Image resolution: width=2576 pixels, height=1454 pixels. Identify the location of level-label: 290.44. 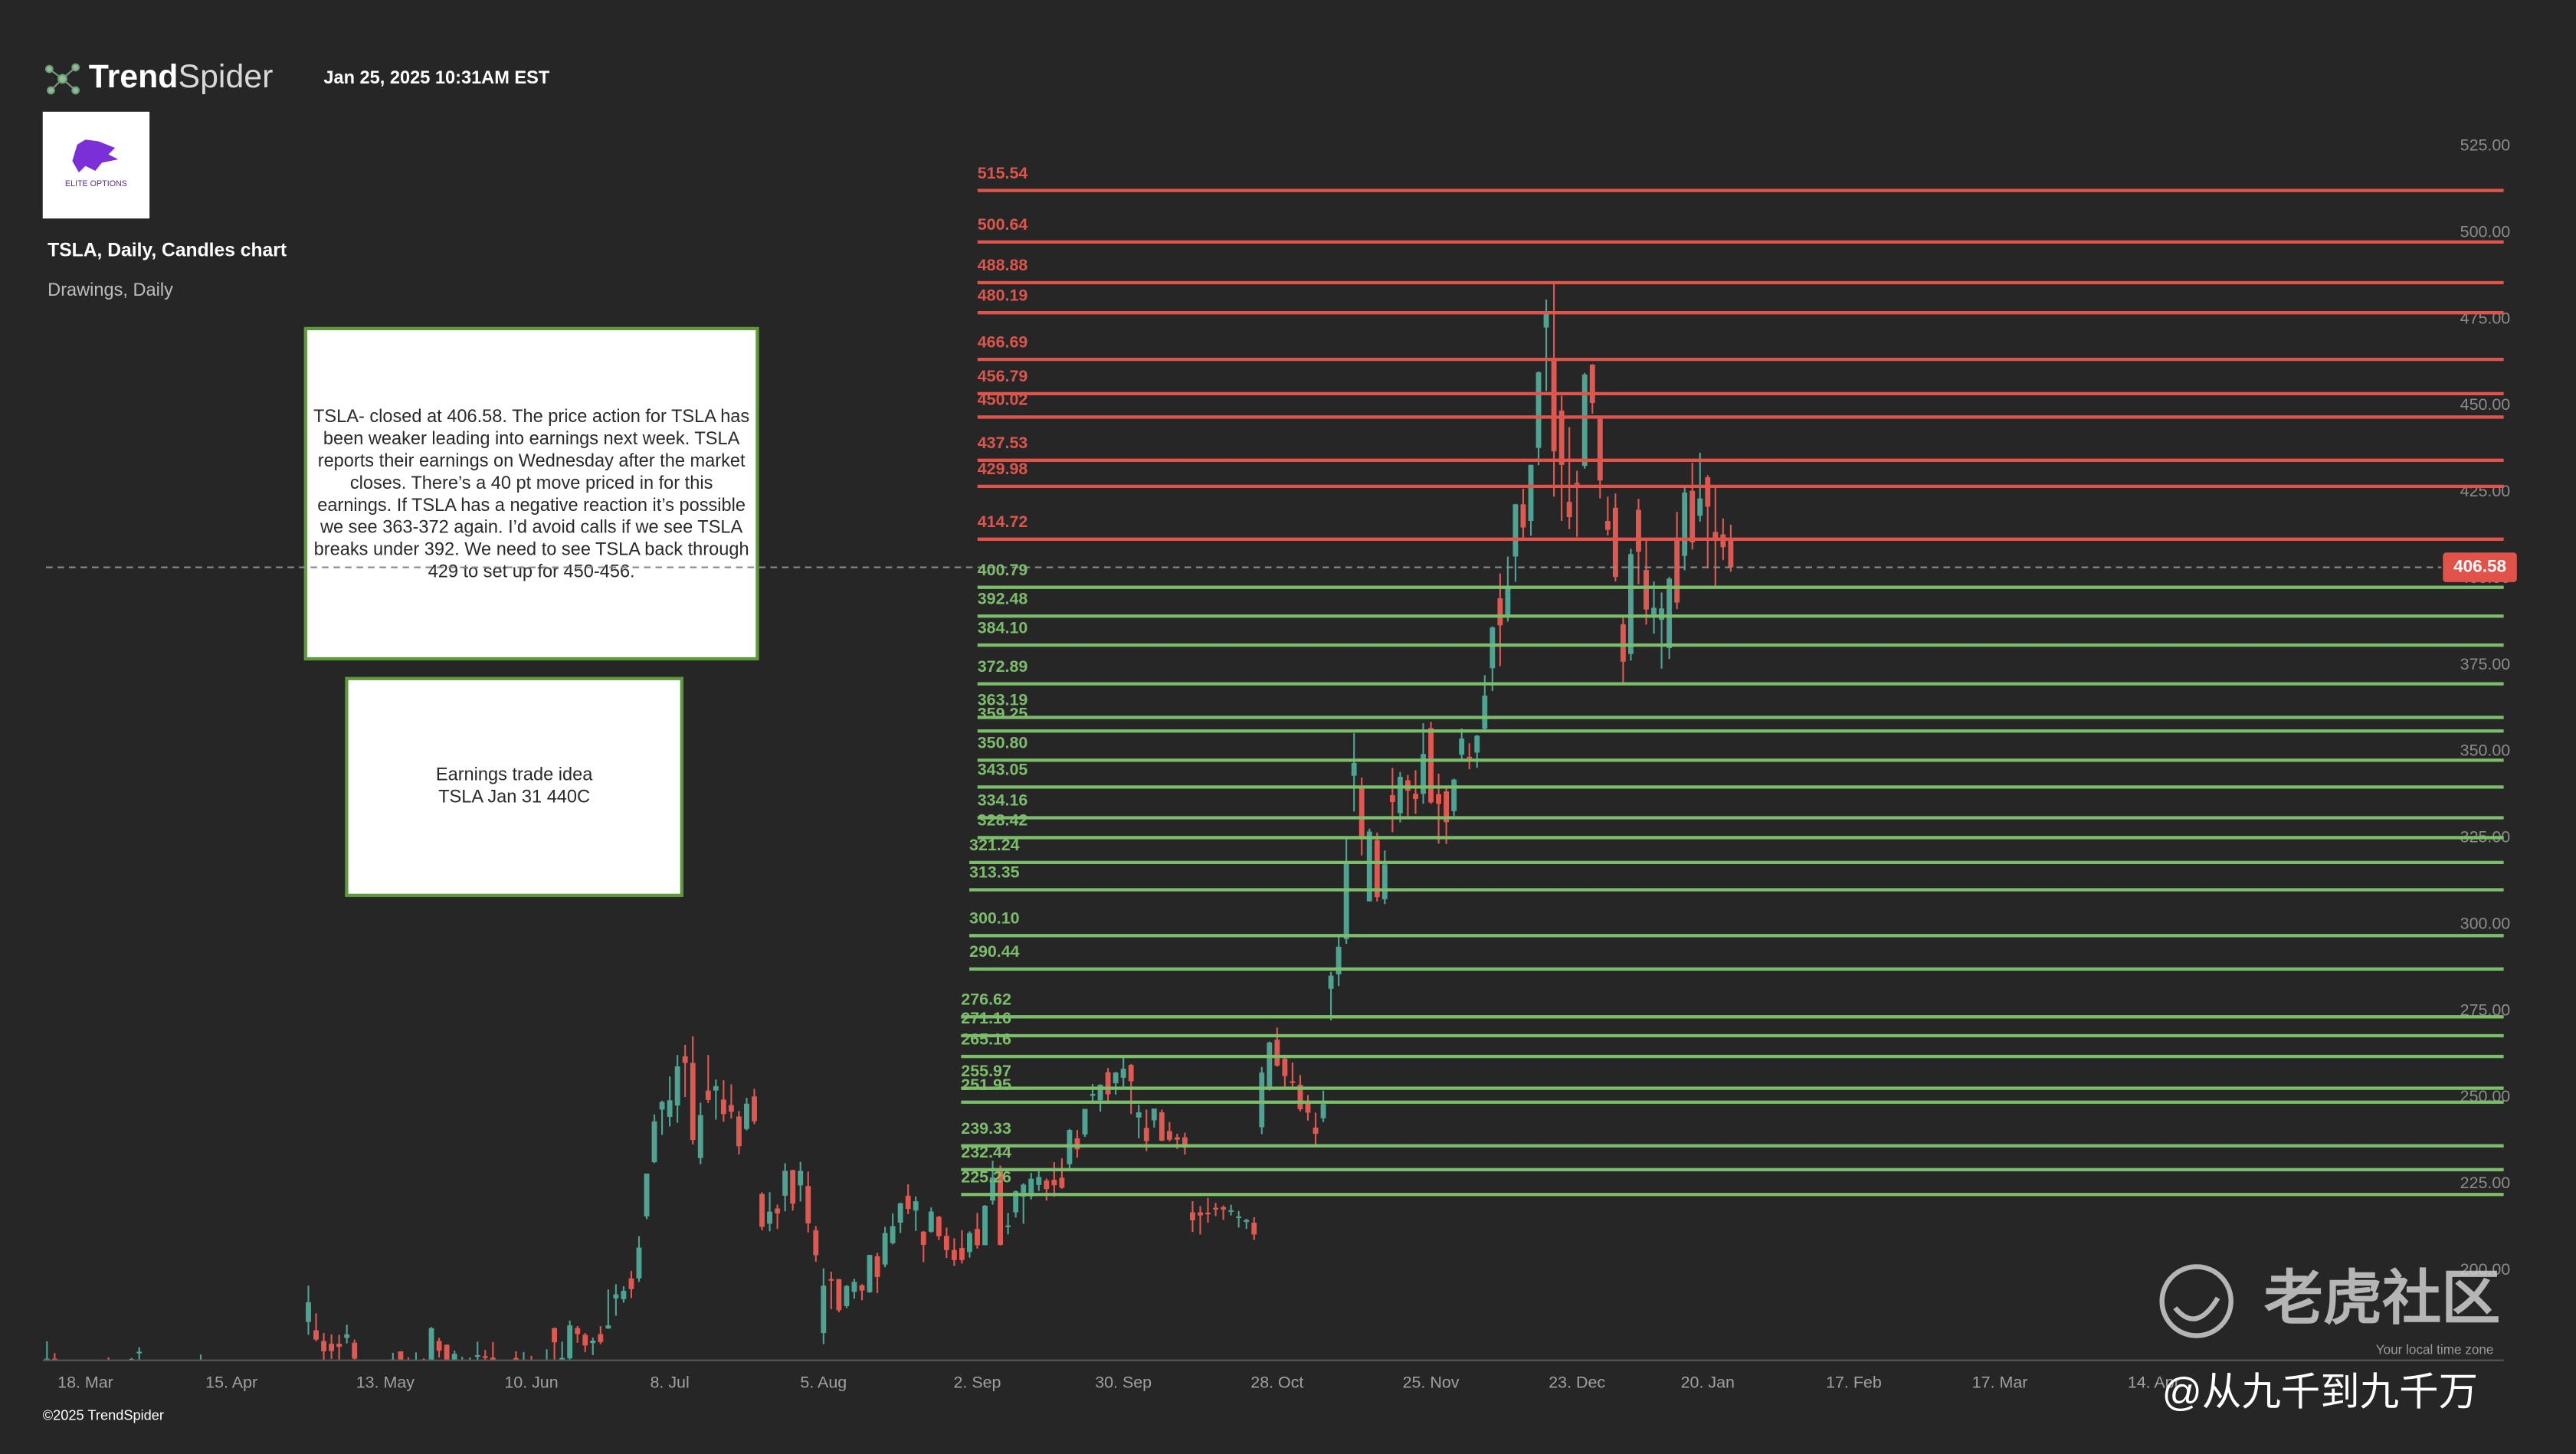
(994, 951).